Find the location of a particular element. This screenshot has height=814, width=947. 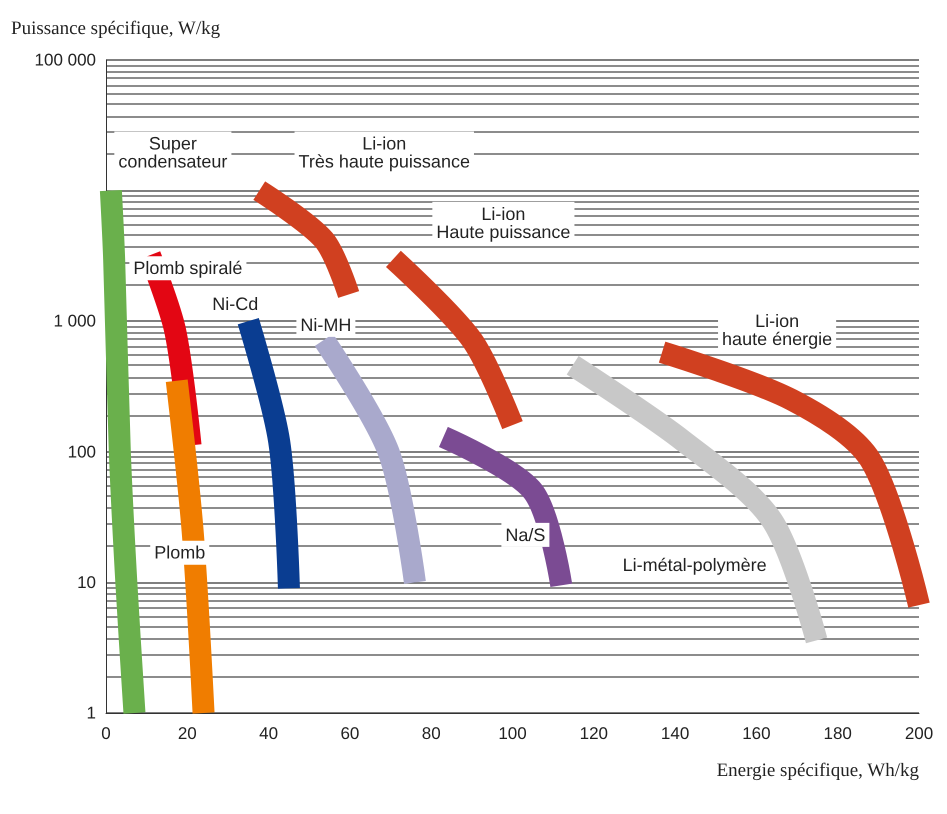

series-label: Li-ion haute énergie is located at coordinates (777, 330).